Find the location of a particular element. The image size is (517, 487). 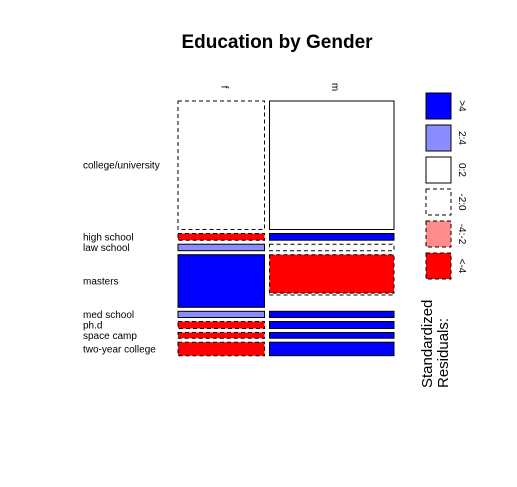

row-label: college/university is located at coordinates (121, 166).